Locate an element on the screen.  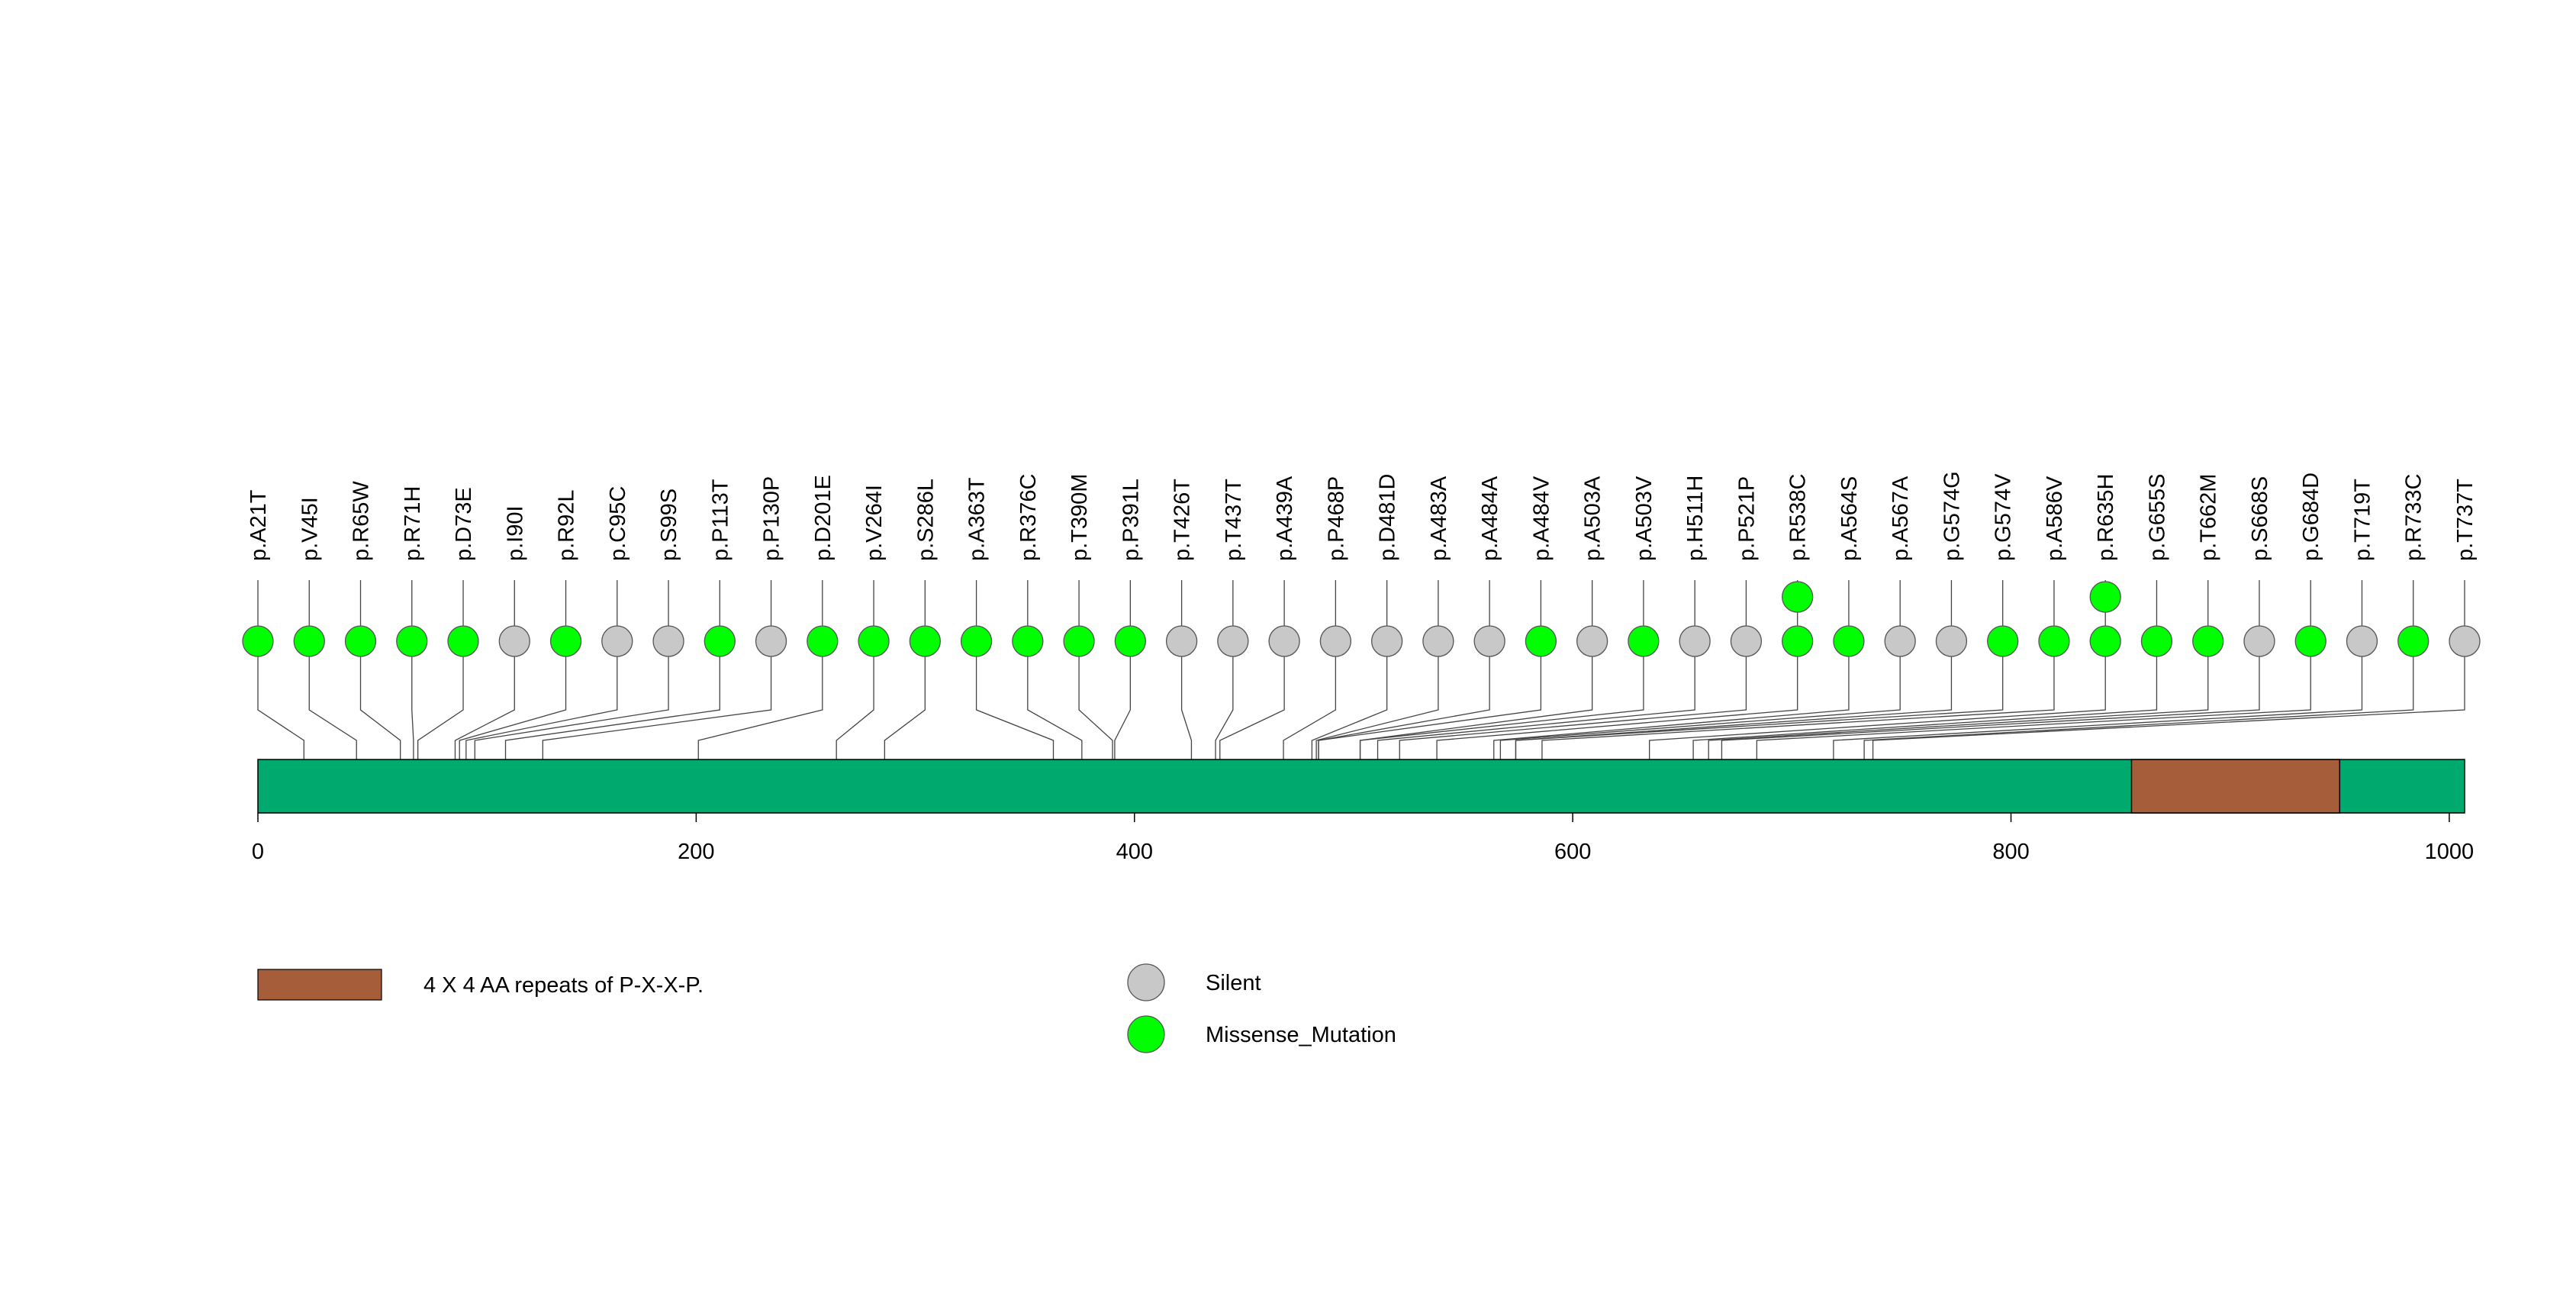
label-p-t662m: p.T662M is located at coordinates (2209, 517).